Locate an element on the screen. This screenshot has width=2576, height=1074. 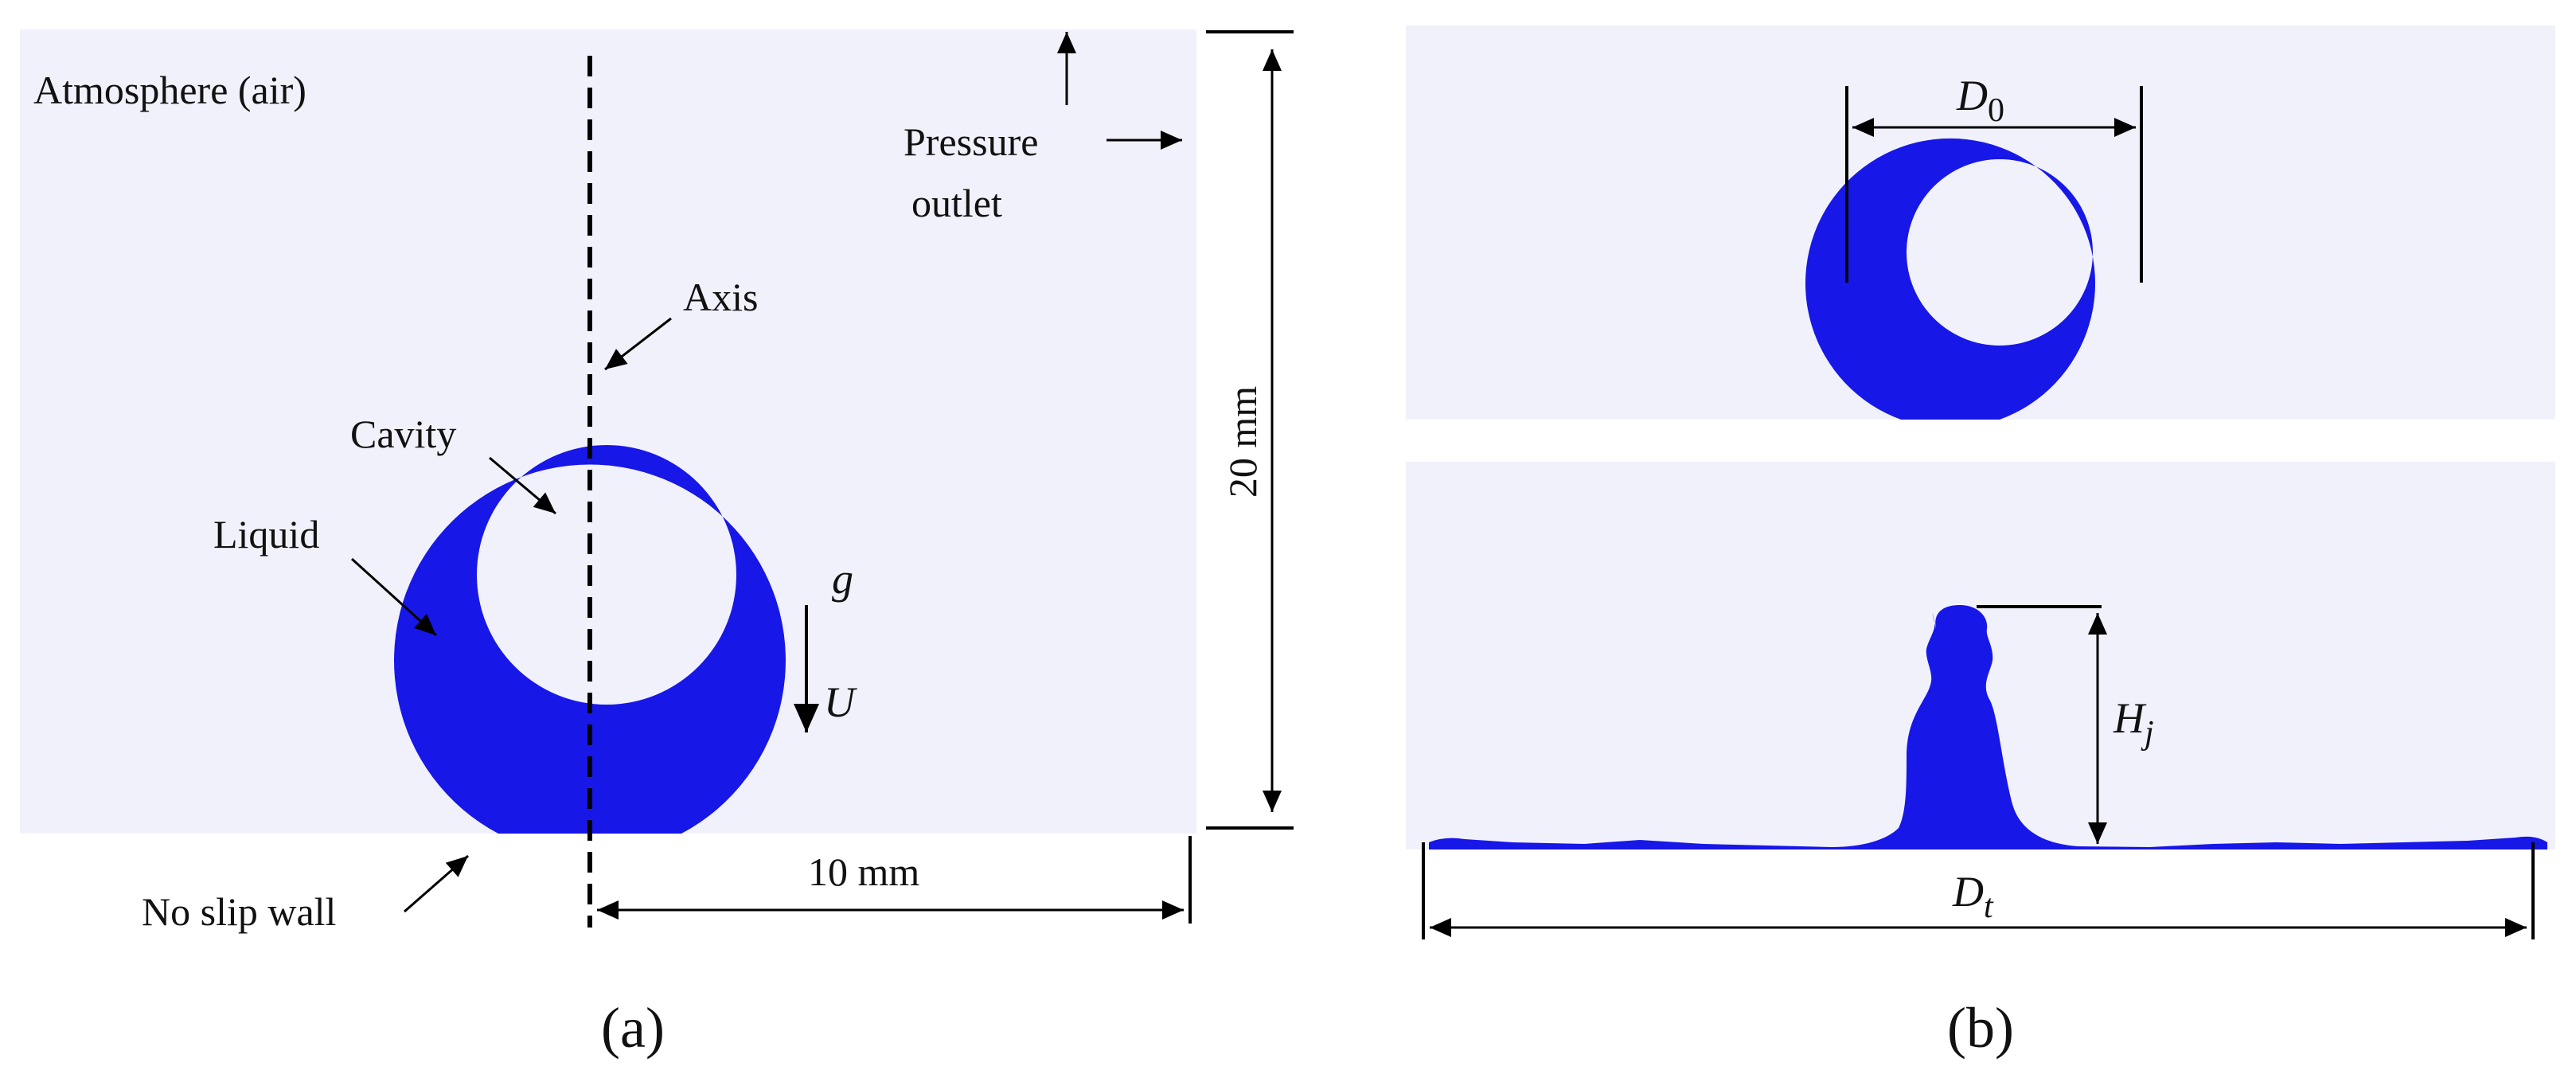
compound-droplet is located at coordinates (590, 639).